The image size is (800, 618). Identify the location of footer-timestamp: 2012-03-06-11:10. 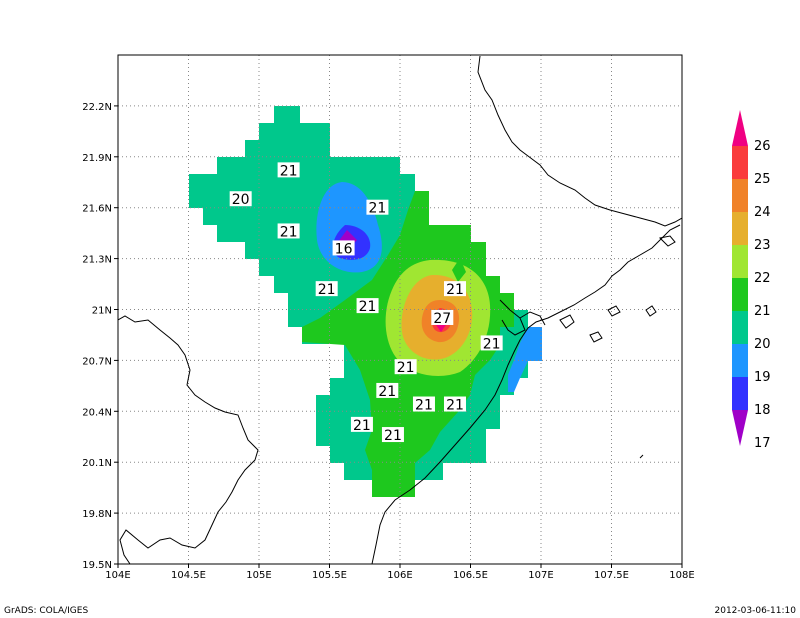
(756, 611).